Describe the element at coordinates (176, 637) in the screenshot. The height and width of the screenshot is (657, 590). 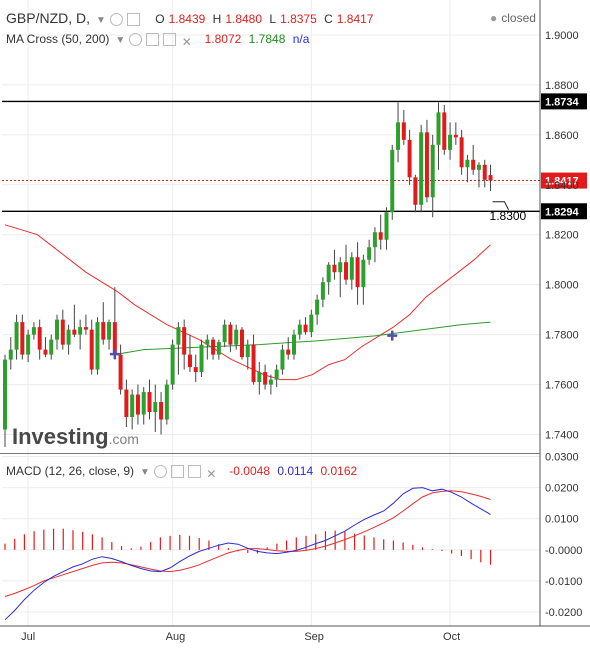
I see `time-tick-label: Aug` at that location.